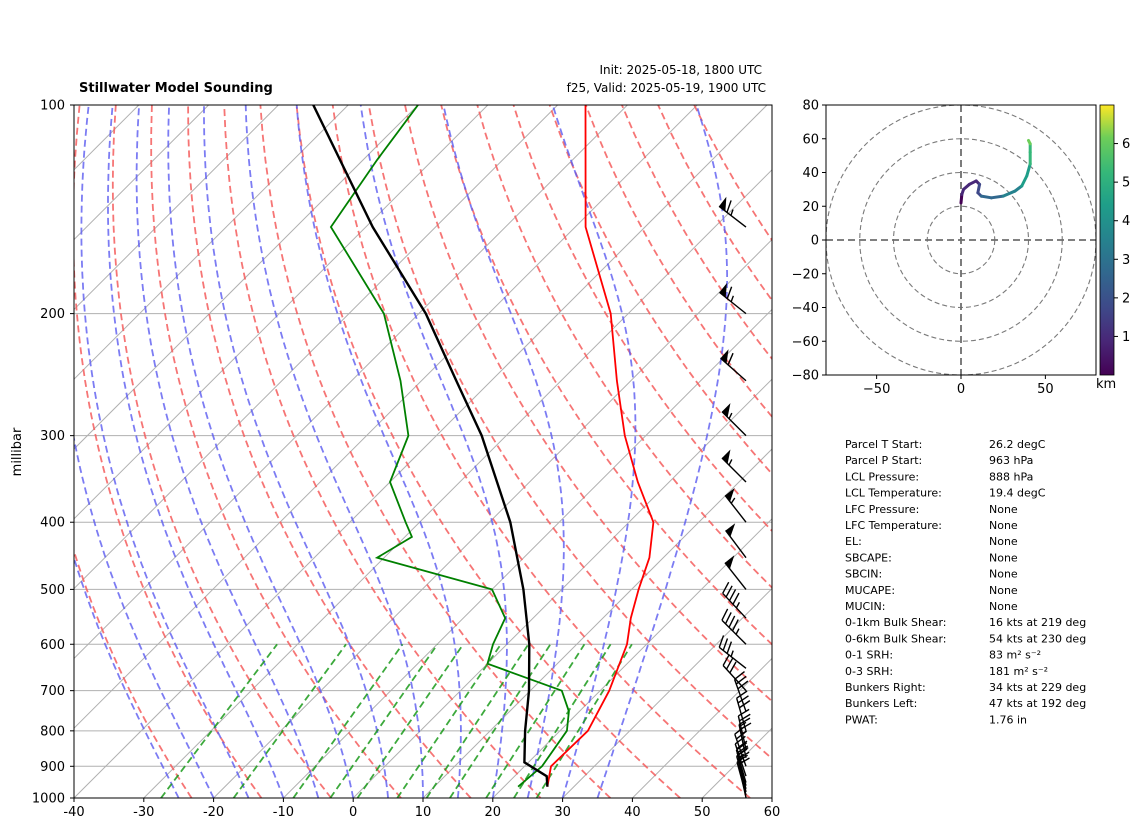  I want to click on hodo-y-tick-label: 80, so click(810, 106).